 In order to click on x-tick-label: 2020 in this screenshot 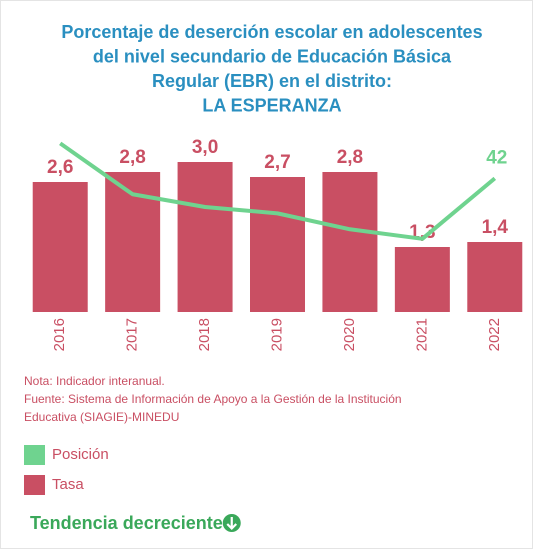, I will do `click(349, 334)`.